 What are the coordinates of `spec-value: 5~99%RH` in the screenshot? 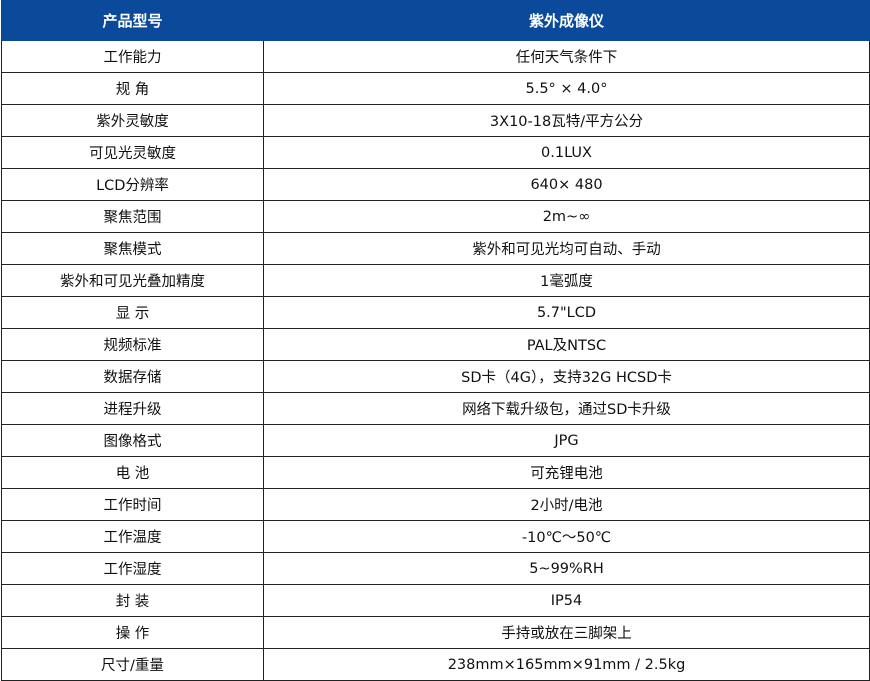 It's located at (566, 568).